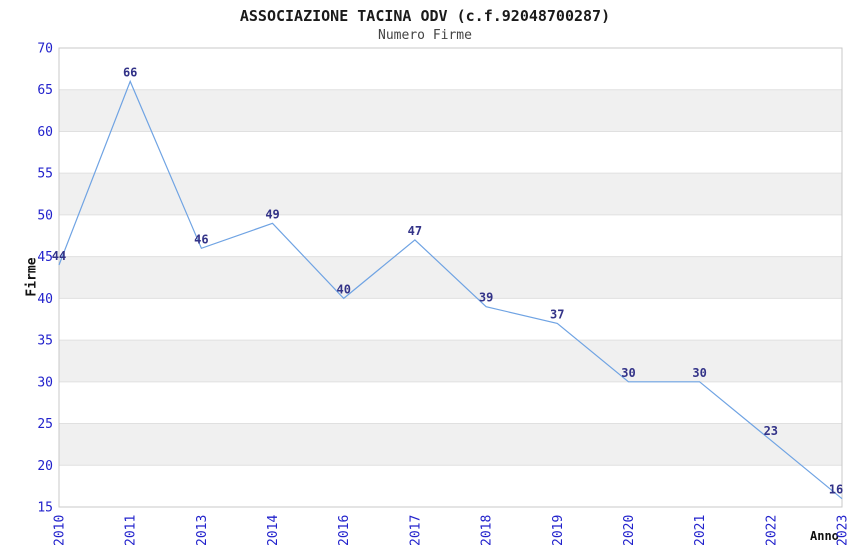 The width and height of the screenshot is (850, 550). Describe the element at coordinates (45, 466) in the screenshot. I see `y-tick-label: 20` at that location.